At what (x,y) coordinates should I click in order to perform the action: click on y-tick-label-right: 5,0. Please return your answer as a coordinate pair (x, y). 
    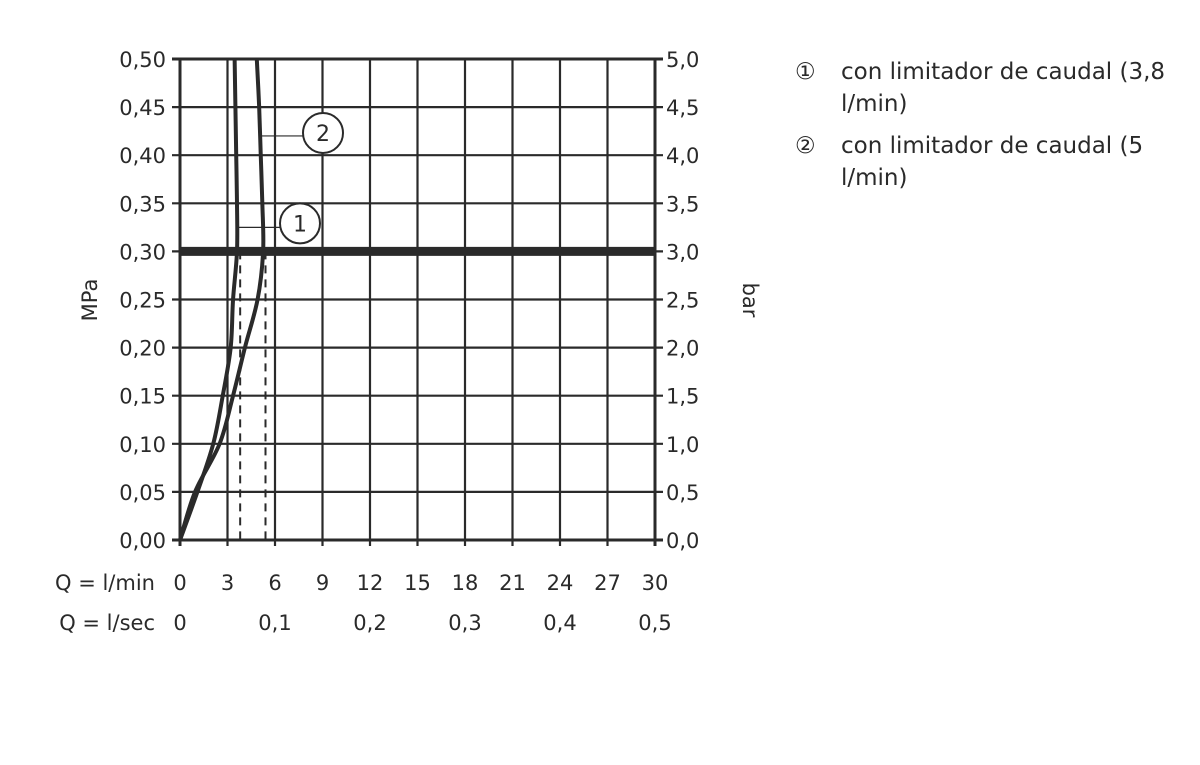
    Looking at the image, I should click on (682, 60).